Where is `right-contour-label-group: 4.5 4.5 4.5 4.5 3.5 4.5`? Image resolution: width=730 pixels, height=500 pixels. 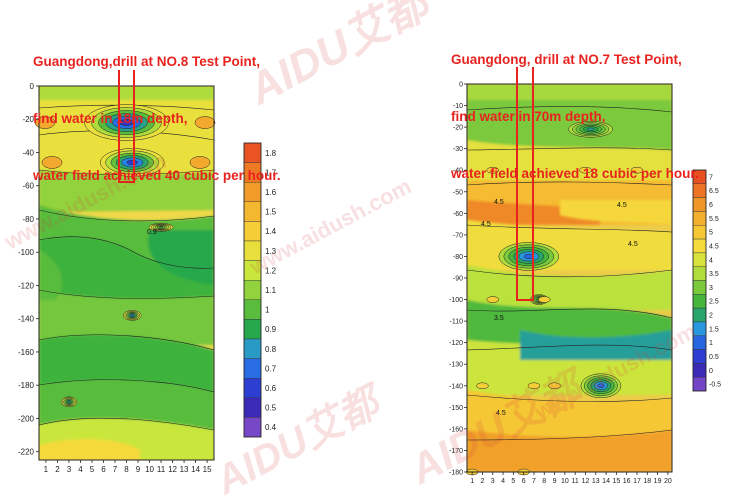
right-contour-label-group: 4.5 4.5 4.5 4.5 3.5 4.5 is located at coordinates (559, 308).